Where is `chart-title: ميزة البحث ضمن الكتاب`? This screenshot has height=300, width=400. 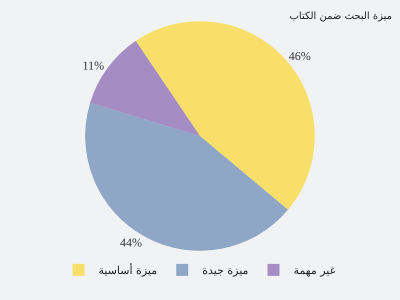
chart-title: ميزة البحث ضمن الكتاب is located at coordinates (341, 16).